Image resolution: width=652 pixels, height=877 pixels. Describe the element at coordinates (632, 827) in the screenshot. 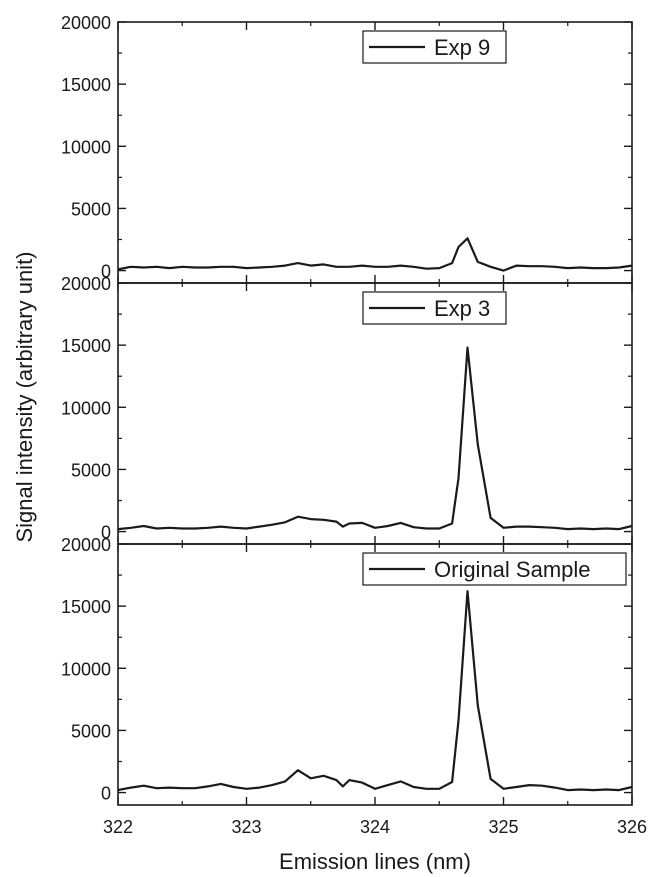

I see `x-tick-label: 326` at that location.